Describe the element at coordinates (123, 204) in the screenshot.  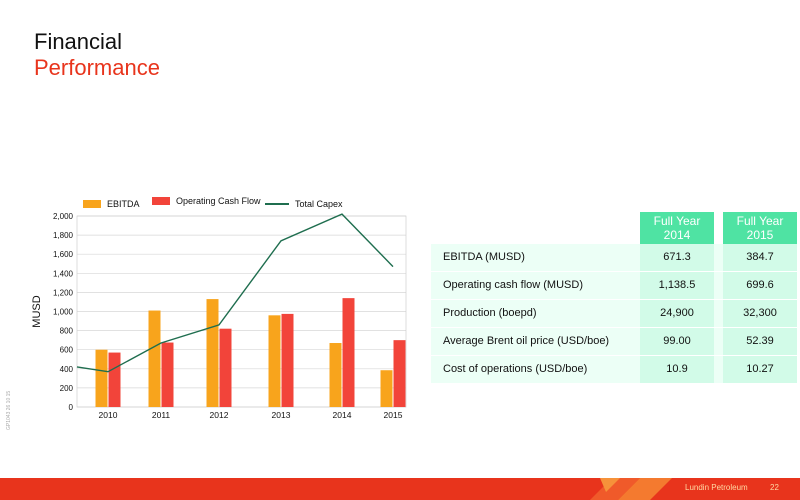
I see `legend-label-ebitda: EBITDA` at that location.